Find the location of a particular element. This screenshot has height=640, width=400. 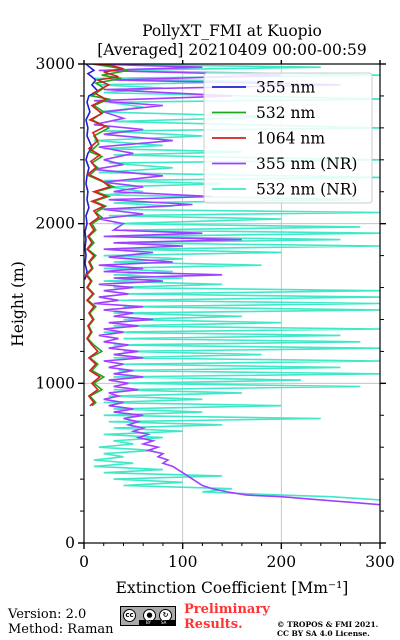

x-tick-label: 100 is located at coordinates (183, 562).